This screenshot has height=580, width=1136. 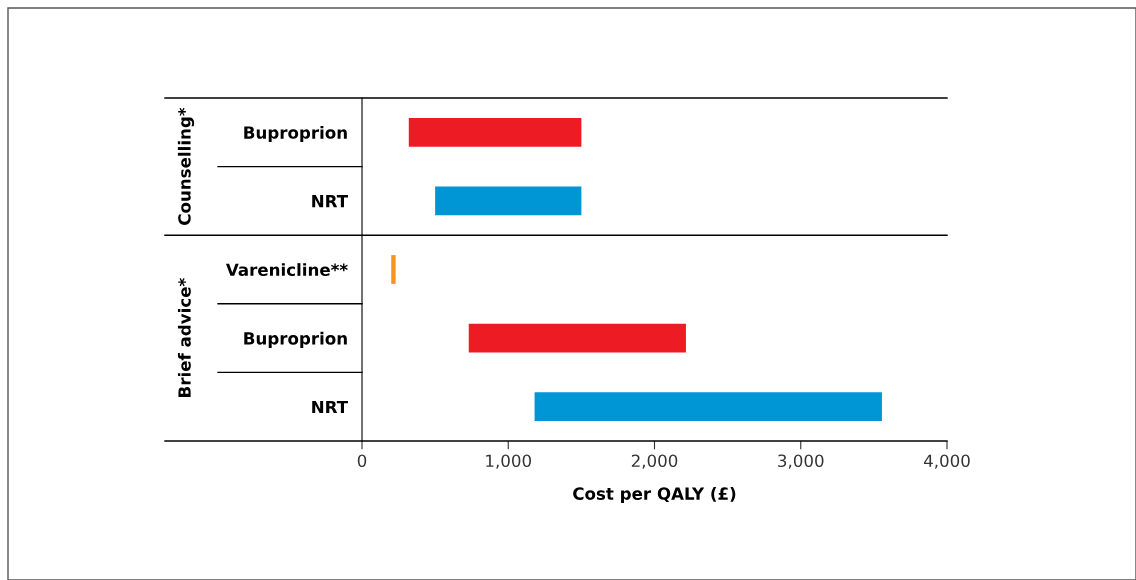 What do you see at coordinates (946, 461) in the screenshot?
I see `x-tick-label: 4,000` at bounding box center [946, 461].